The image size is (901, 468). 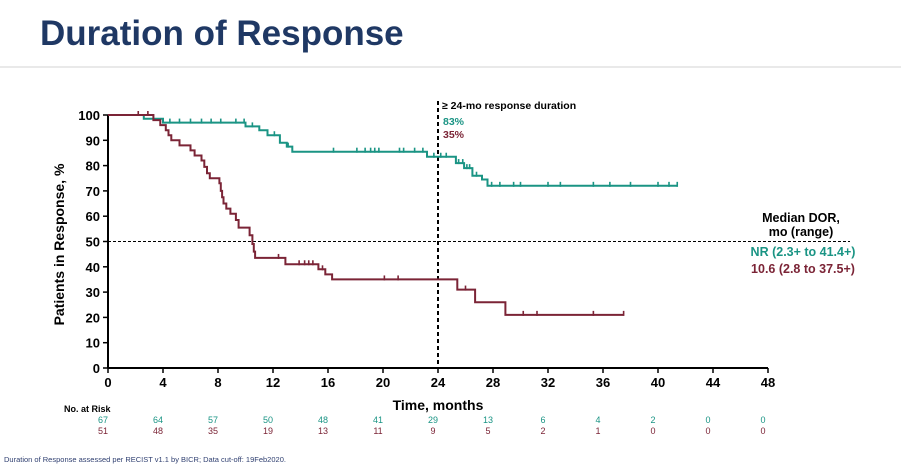 I want to click on landmark-label: ≥ 24-mo response duration, so click(x=509, y=106).